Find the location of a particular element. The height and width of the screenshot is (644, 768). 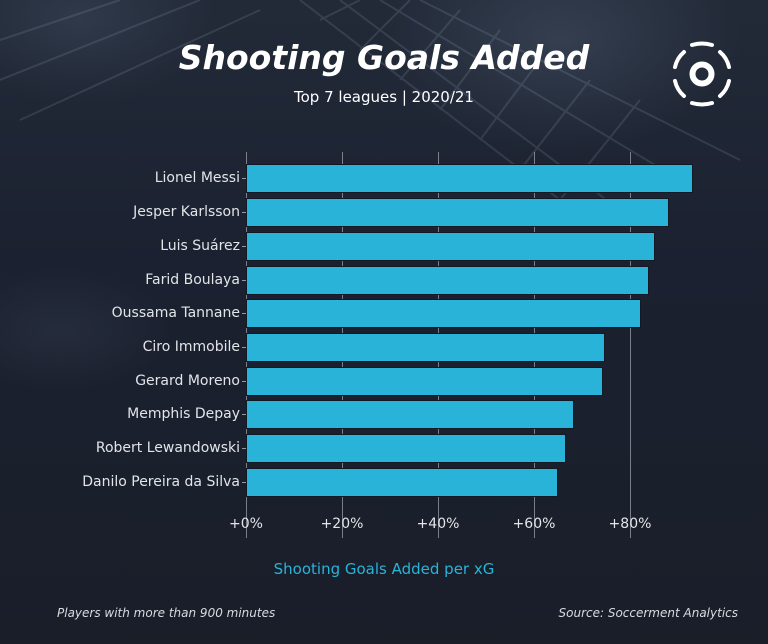

chart-subtitle: Top 7 leagues | 2020/21 is located at coordinates (384, 97).